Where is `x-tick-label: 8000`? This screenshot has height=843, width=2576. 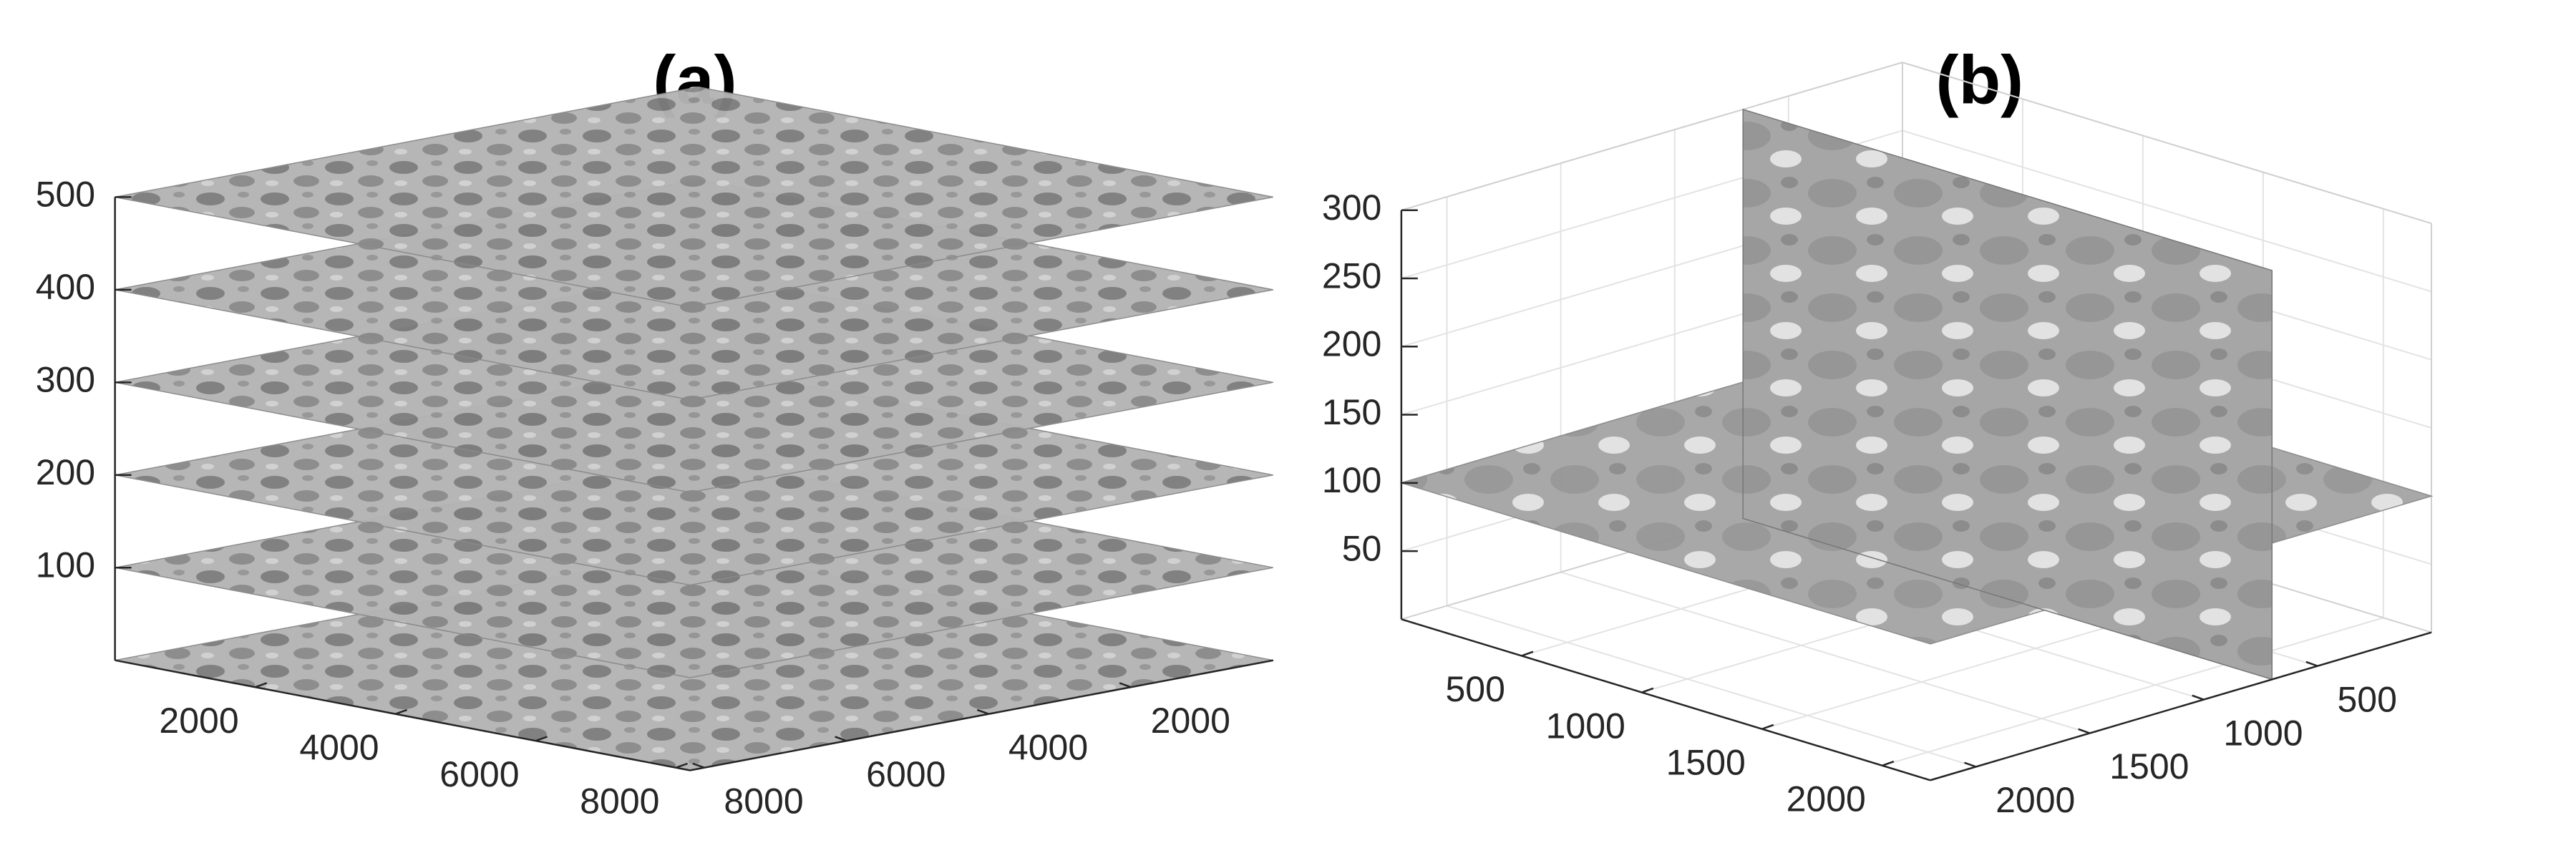 x-tick-label: 8000 is located at coordinates (619, 801).